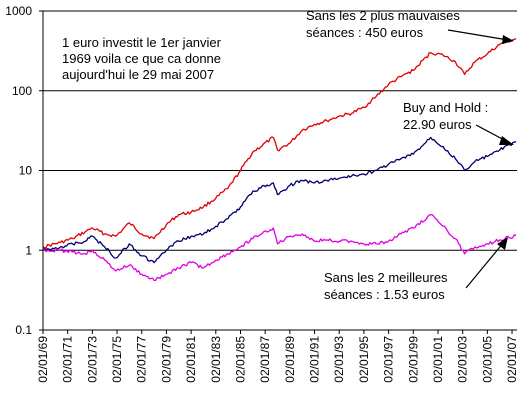 This screenshot has width=523, height=406. Describe the element at coordinates (494, 134) in the screenshot. I see `arrow-to-buy-and-hold-line` at that location.